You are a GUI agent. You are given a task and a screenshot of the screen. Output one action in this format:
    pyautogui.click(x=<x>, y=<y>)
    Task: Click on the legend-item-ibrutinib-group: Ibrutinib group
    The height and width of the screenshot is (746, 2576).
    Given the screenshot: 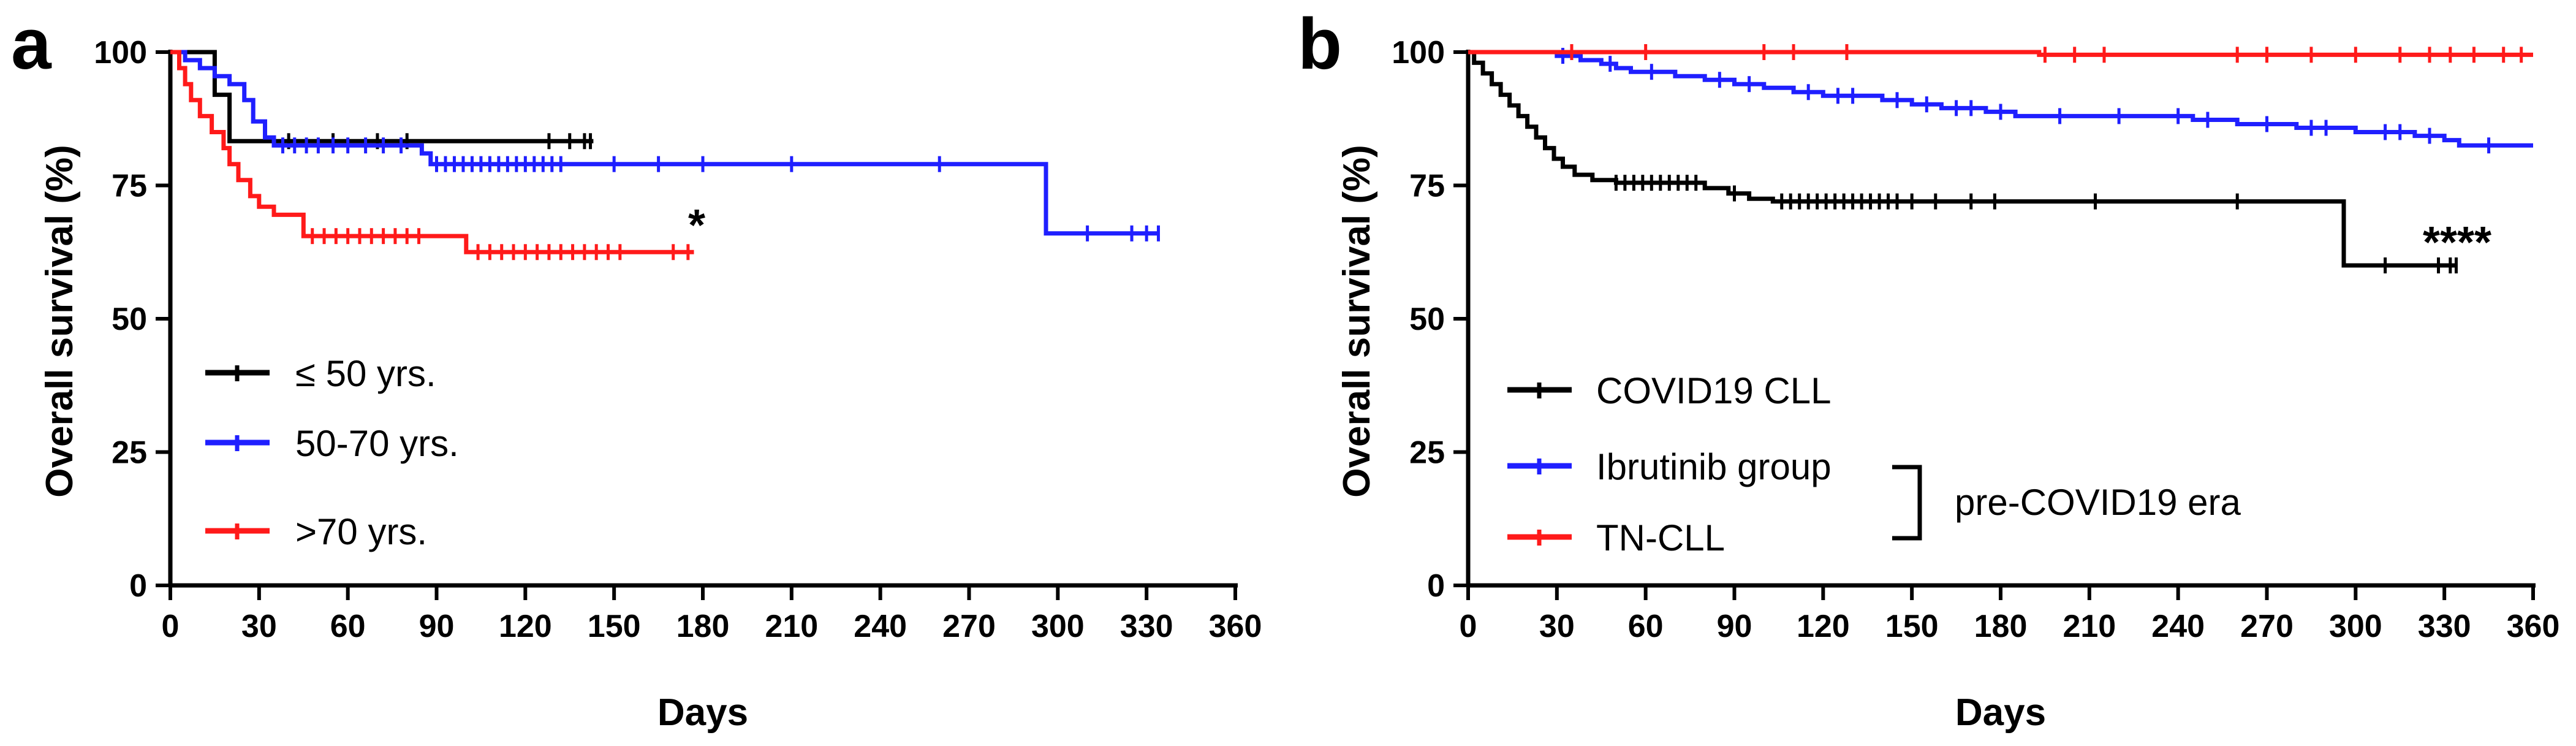 What is the action you would take?
    pyautogui.click(x=1669, y=466)
    